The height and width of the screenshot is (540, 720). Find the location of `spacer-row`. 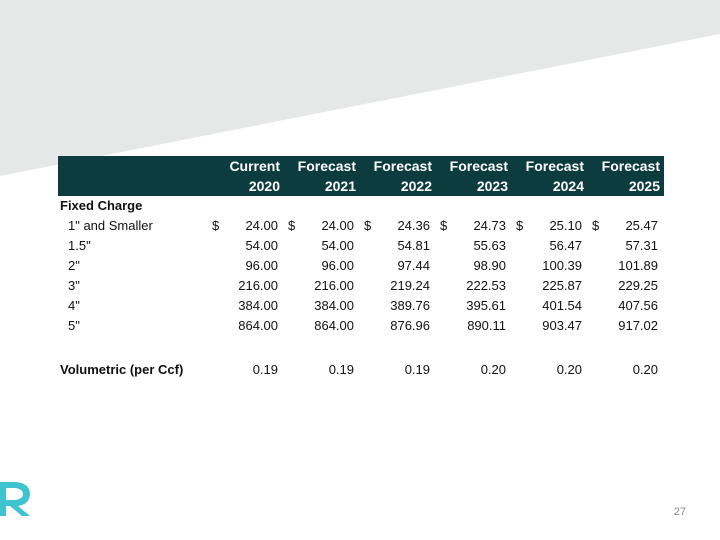

spacer-row is located at coordinates (361, 348).